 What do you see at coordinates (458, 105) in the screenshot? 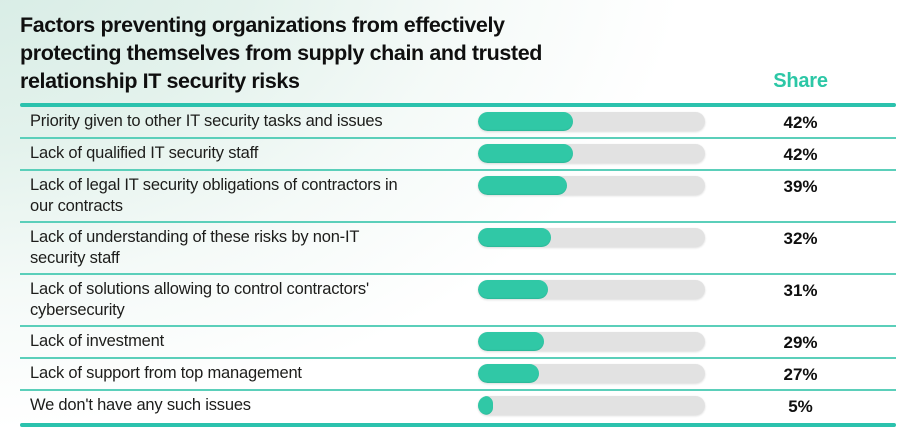
I see `header-divider` at bounding box center [458, 105].